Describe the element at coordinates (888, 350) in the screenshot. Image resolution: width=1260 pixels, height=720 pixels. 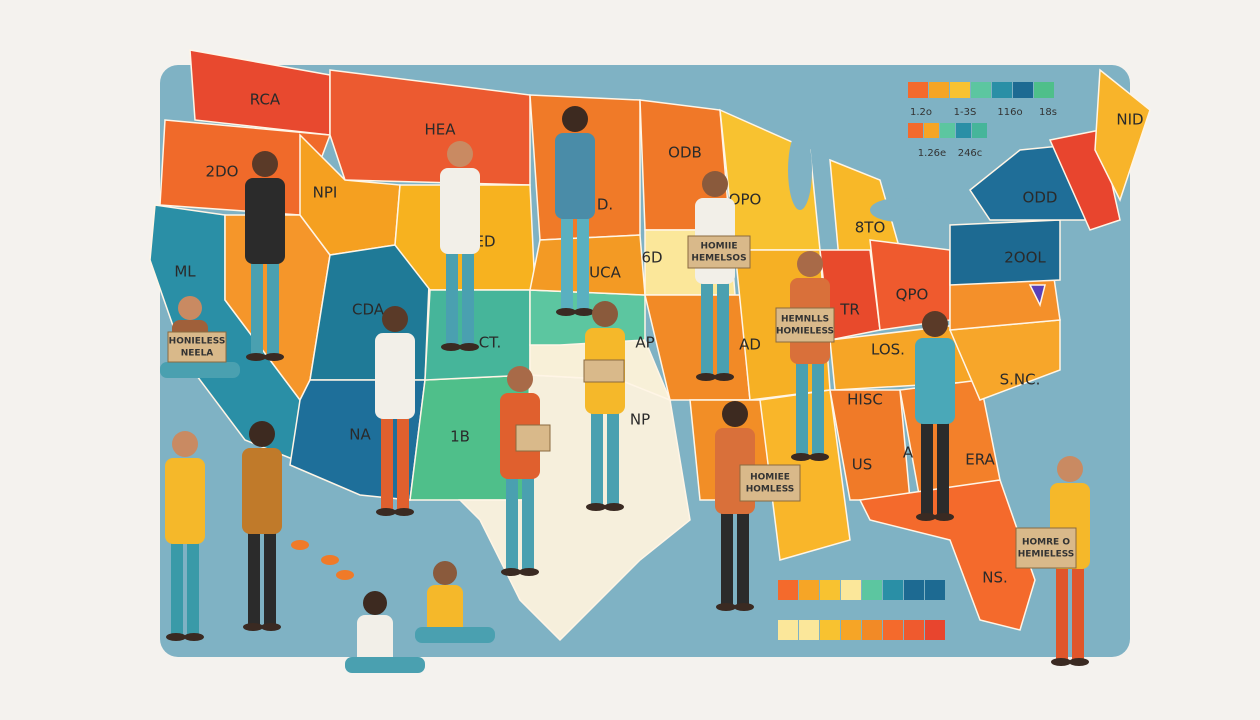
I see `state-label: LOS.` at that location.